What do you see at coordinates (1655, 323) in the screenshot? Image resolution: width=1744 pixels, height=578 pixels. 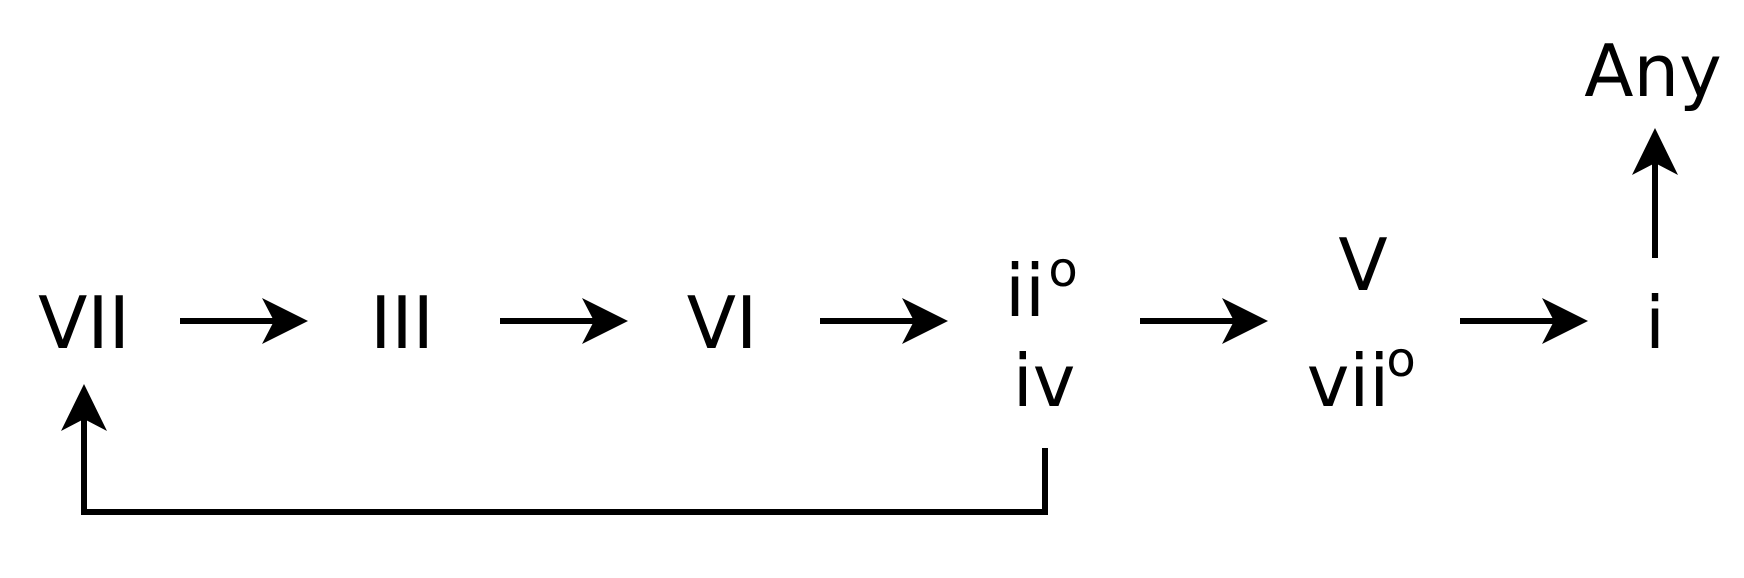 I see `node-i-minor: i` at bounding box center [1655, 323].